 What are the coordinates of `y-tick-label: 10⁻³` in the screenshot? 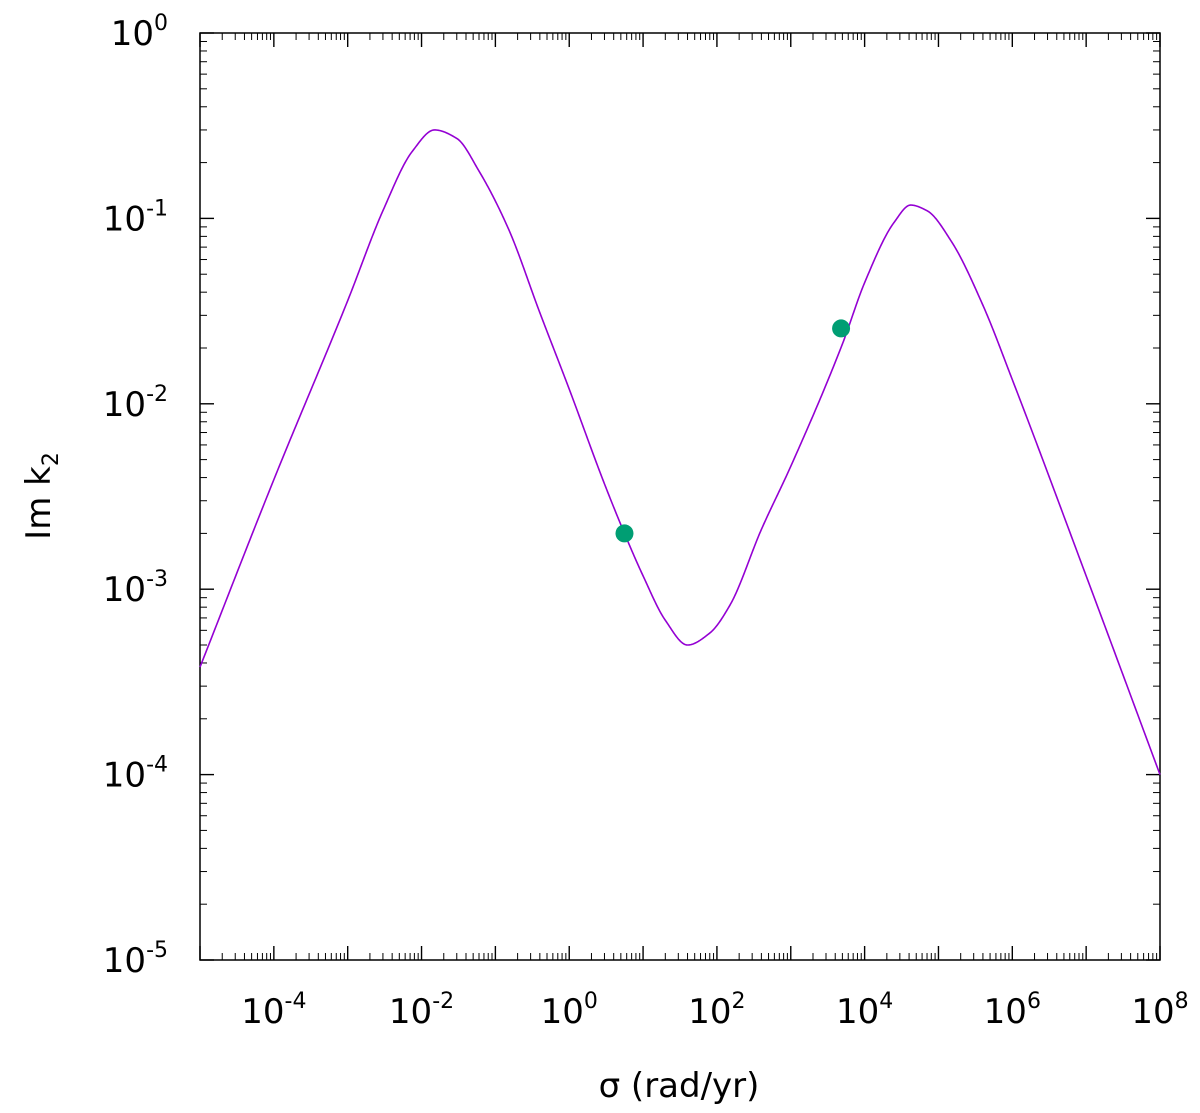 It's located at (135, 588).